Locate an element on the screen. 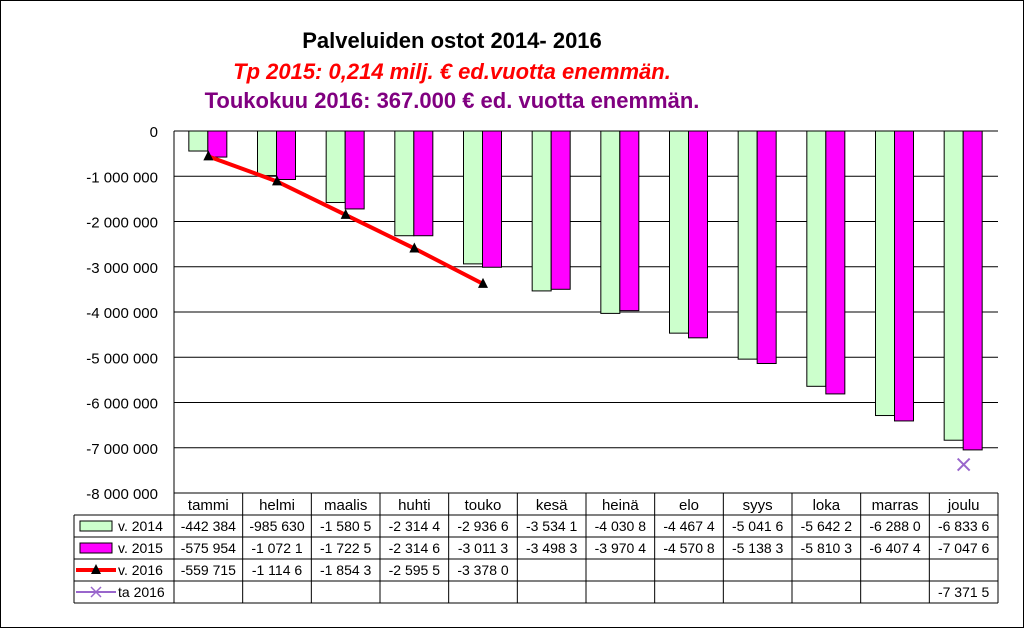 The height and width of the screenshot is (628, 1024). data-label: -3 534 1 is located at coordinates (552, 526).